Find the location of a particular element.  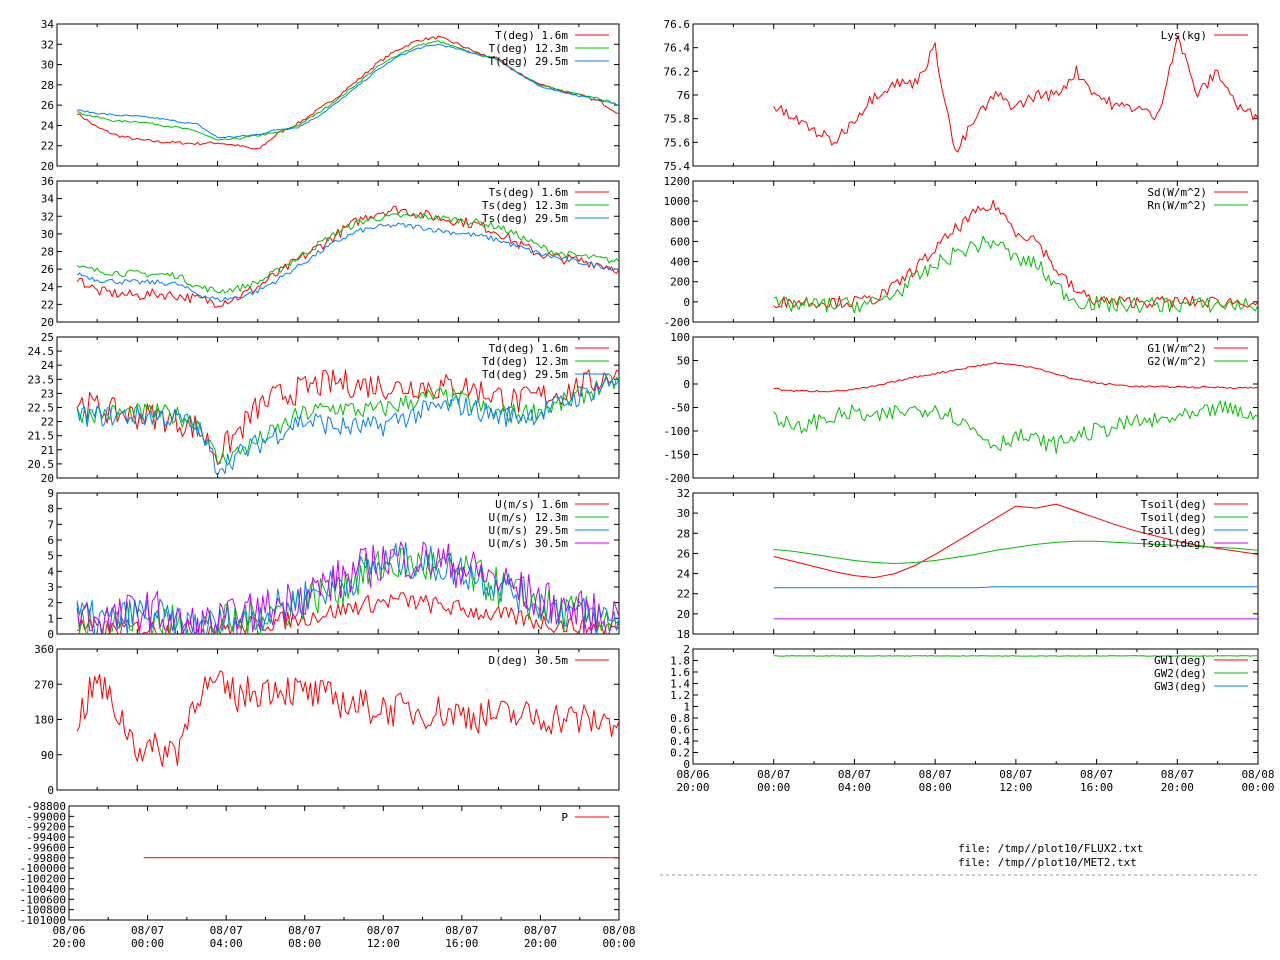

y-tick-label: 22 is located at coordinates (47, 304).